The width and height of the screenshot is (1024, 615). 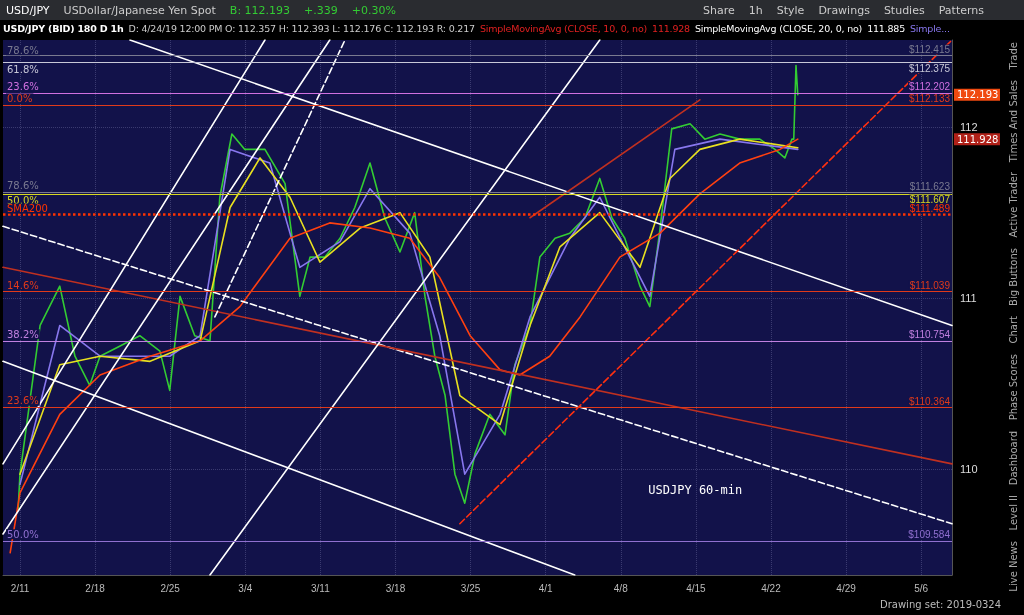 What do you see at coordinates (719, 10) in the screenshot?
I see `text: Share` at bounding box center [719, 10].